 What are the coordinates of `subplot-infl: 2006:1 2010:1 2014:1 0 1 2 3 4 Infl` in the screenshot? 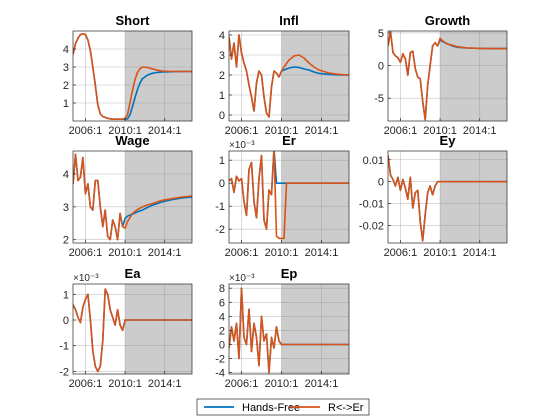 It's located at (284, 75).